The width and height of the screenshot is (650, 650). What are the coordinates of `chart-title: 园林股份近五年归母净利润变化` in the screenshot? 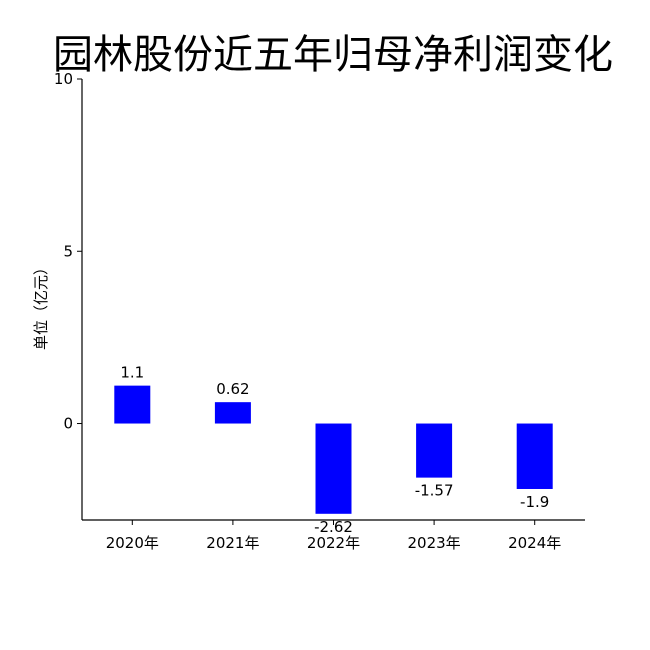 It's located at (333, 55).